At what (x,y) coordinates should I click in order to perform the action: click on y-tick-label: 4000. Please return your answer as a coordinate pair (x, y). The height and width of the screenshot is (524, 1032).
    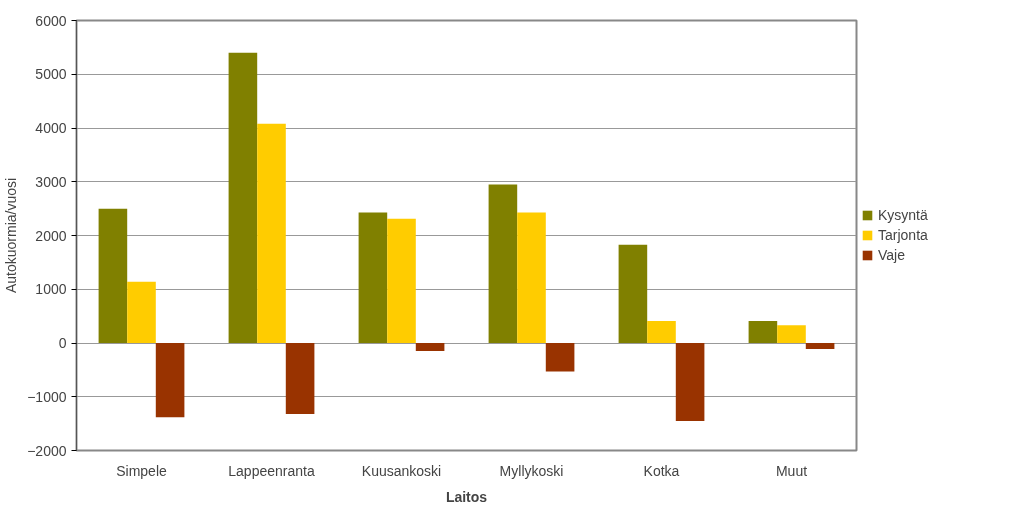
    Looking at the image, I should click on (51, 128).